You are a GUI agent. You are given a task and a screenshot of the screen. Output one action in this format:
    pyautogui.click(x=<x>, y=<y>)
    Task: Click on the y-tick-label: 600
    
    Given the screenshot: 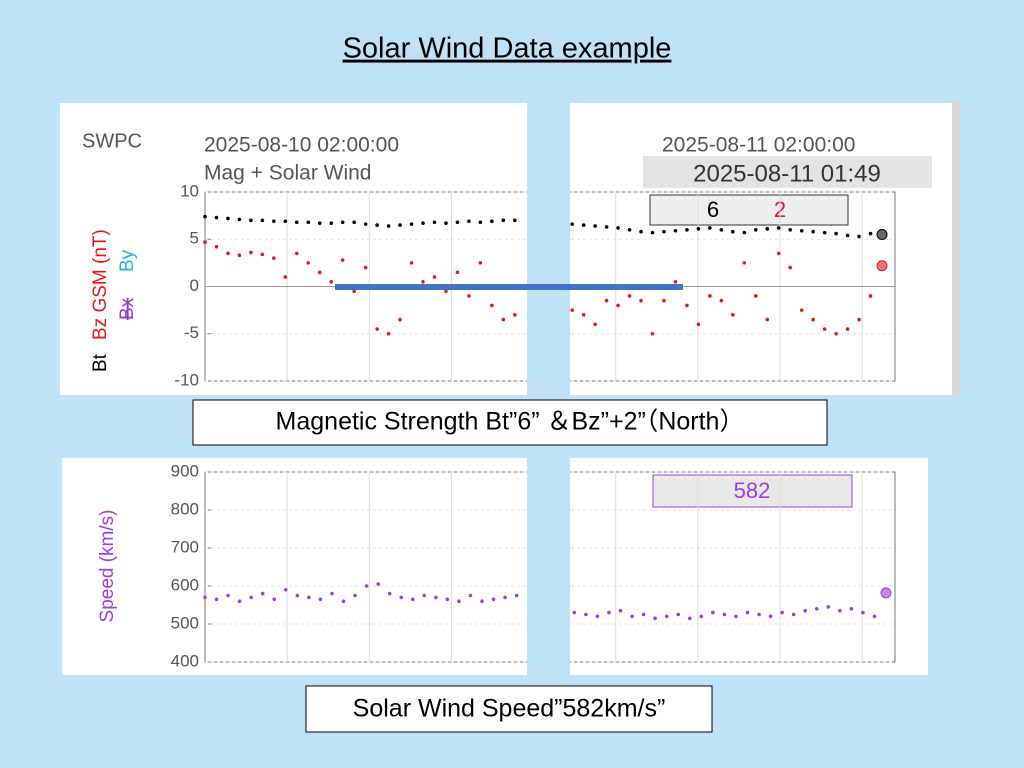 What is the action you would take?
    pyautogui.click(x=185, y=584)
    